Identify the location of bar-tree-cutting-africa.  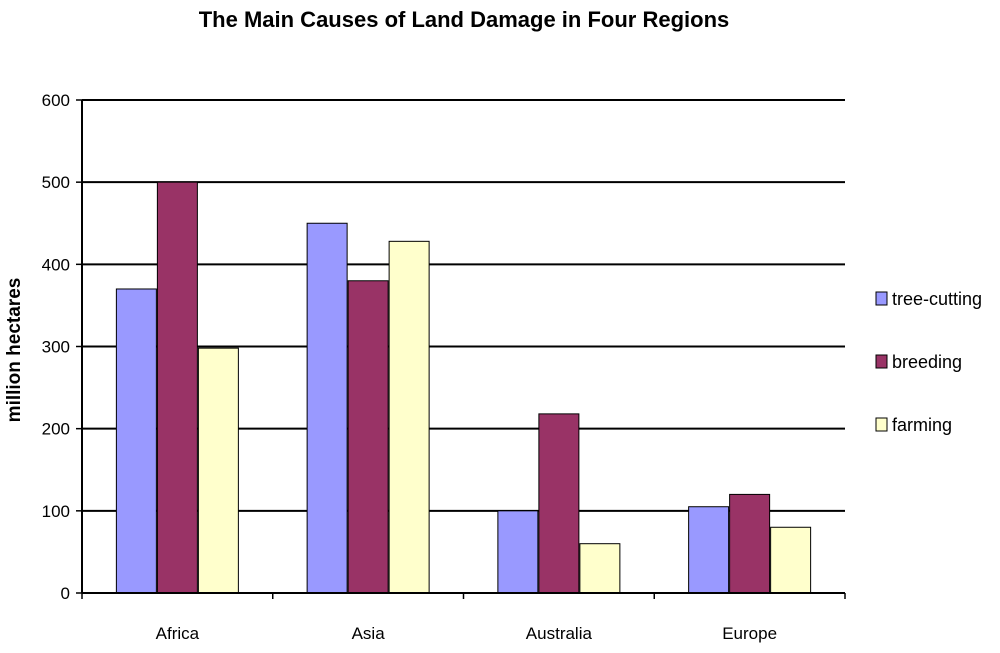
(136, 441).